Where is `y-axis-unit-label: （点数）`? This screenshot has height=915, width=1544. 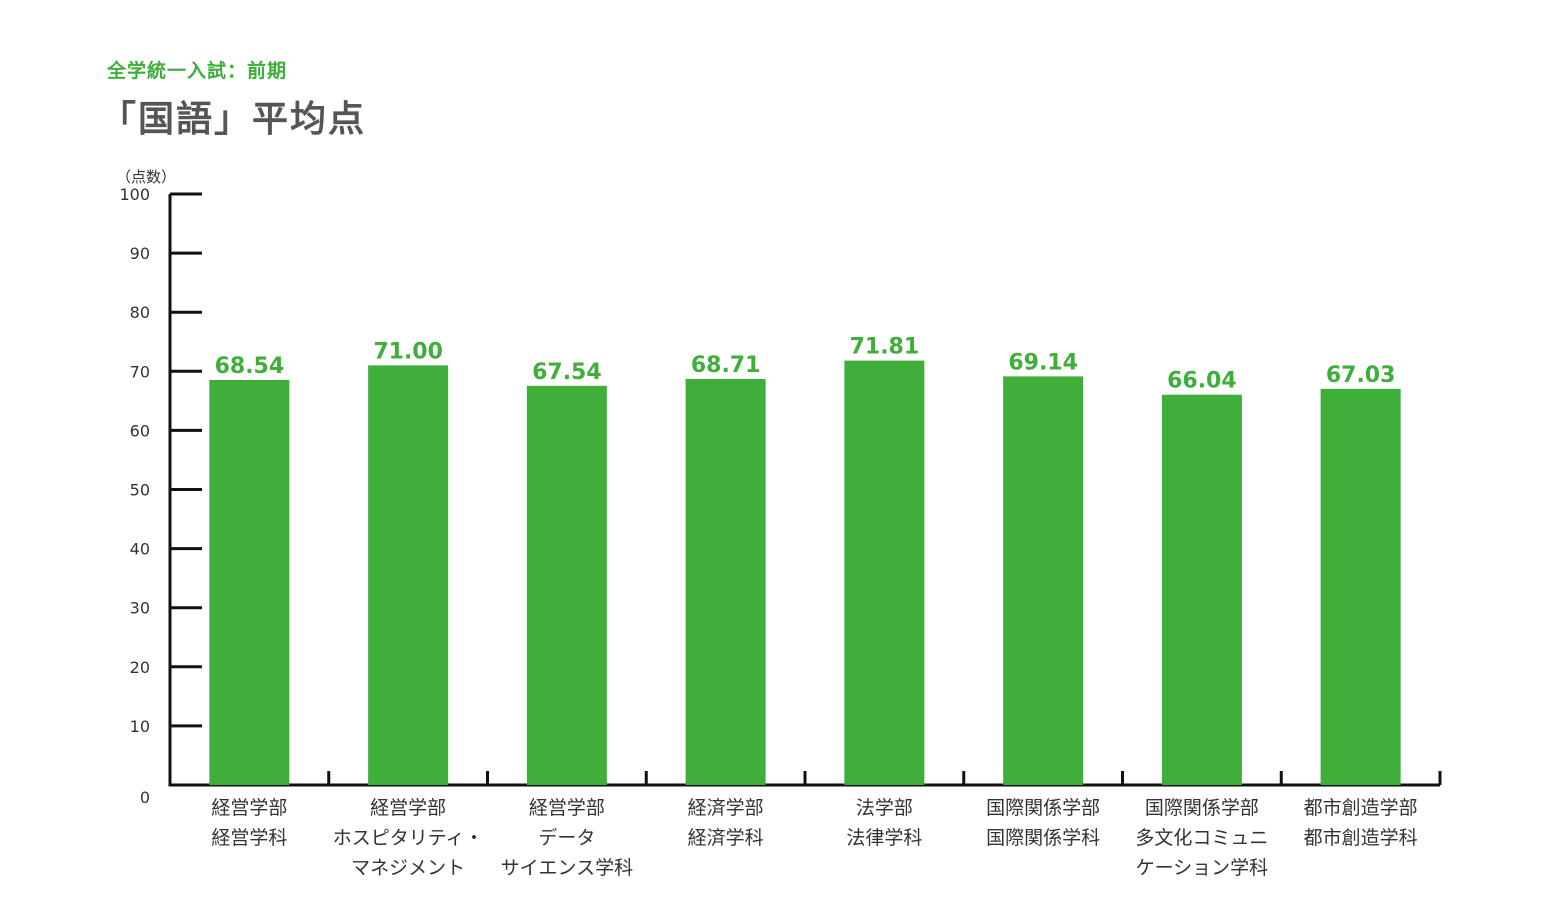 y-axis-unit-label: （点数） is located at coordinates (146, 177).